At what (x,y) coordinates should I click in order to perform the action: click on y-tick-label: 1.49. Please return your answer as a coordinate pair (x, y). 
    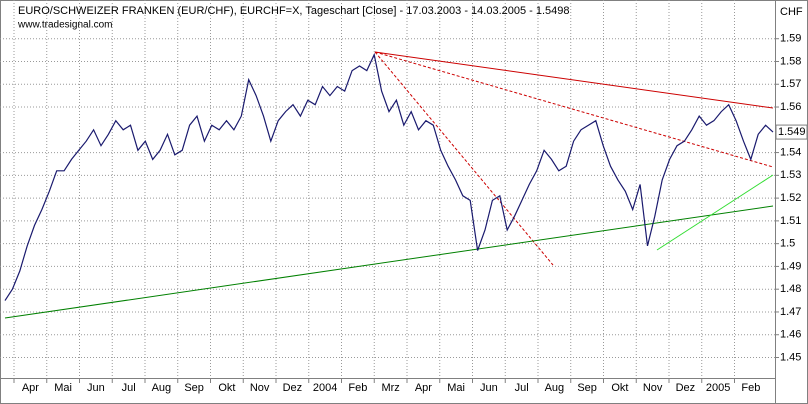
    Looking at the image, I should click on (790, 266).